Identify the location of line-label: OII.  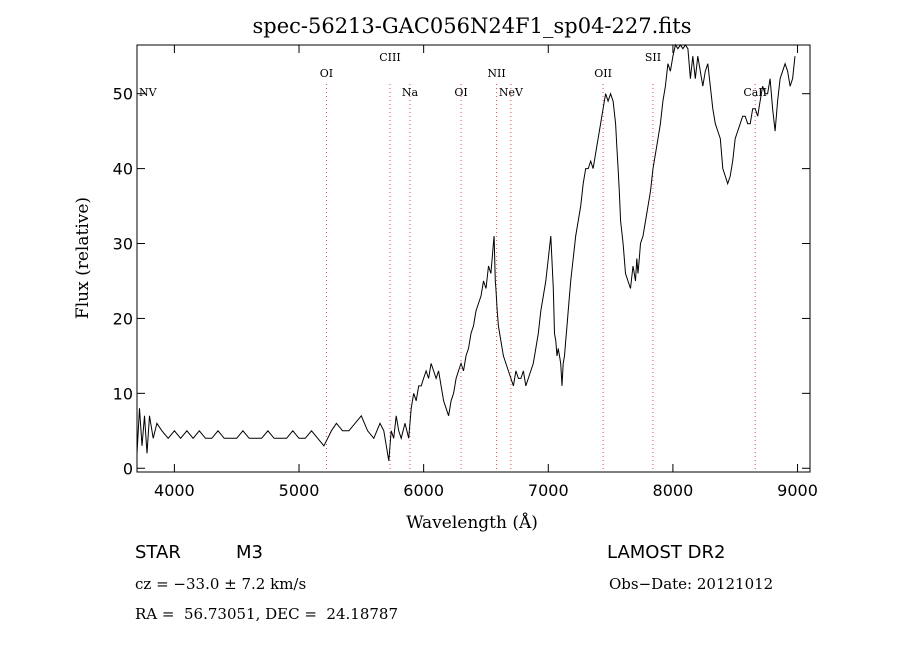
(603, 73).